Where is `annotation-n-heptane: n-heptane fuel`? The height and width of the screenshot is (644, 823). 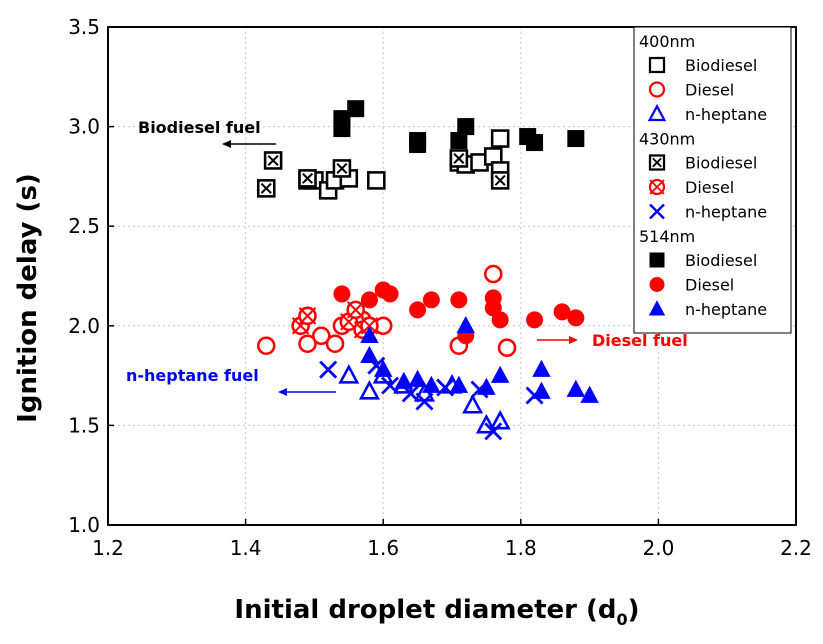
annotation-n-heptane: n-heptane fuel is located at coordinates (231, 381).